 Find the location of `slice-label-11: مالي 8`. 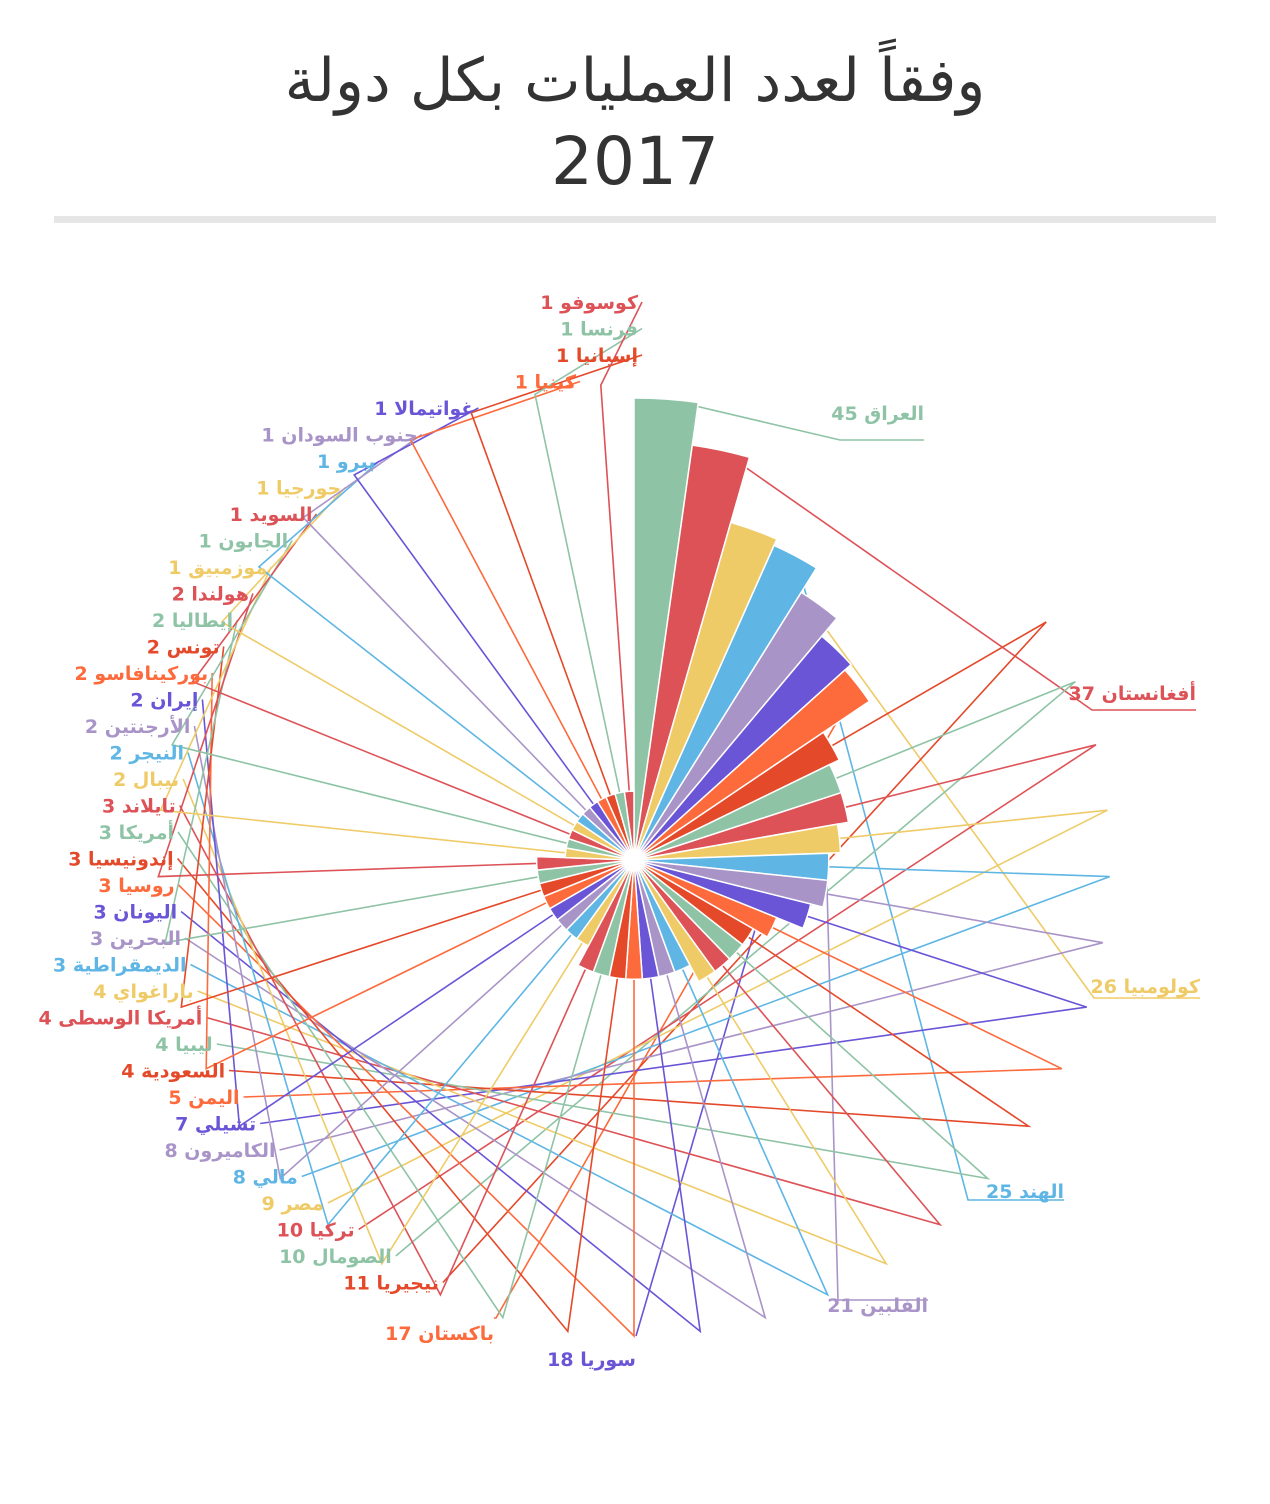

slice-label-11: مالي 8 is located at coordinates (265, 1178).